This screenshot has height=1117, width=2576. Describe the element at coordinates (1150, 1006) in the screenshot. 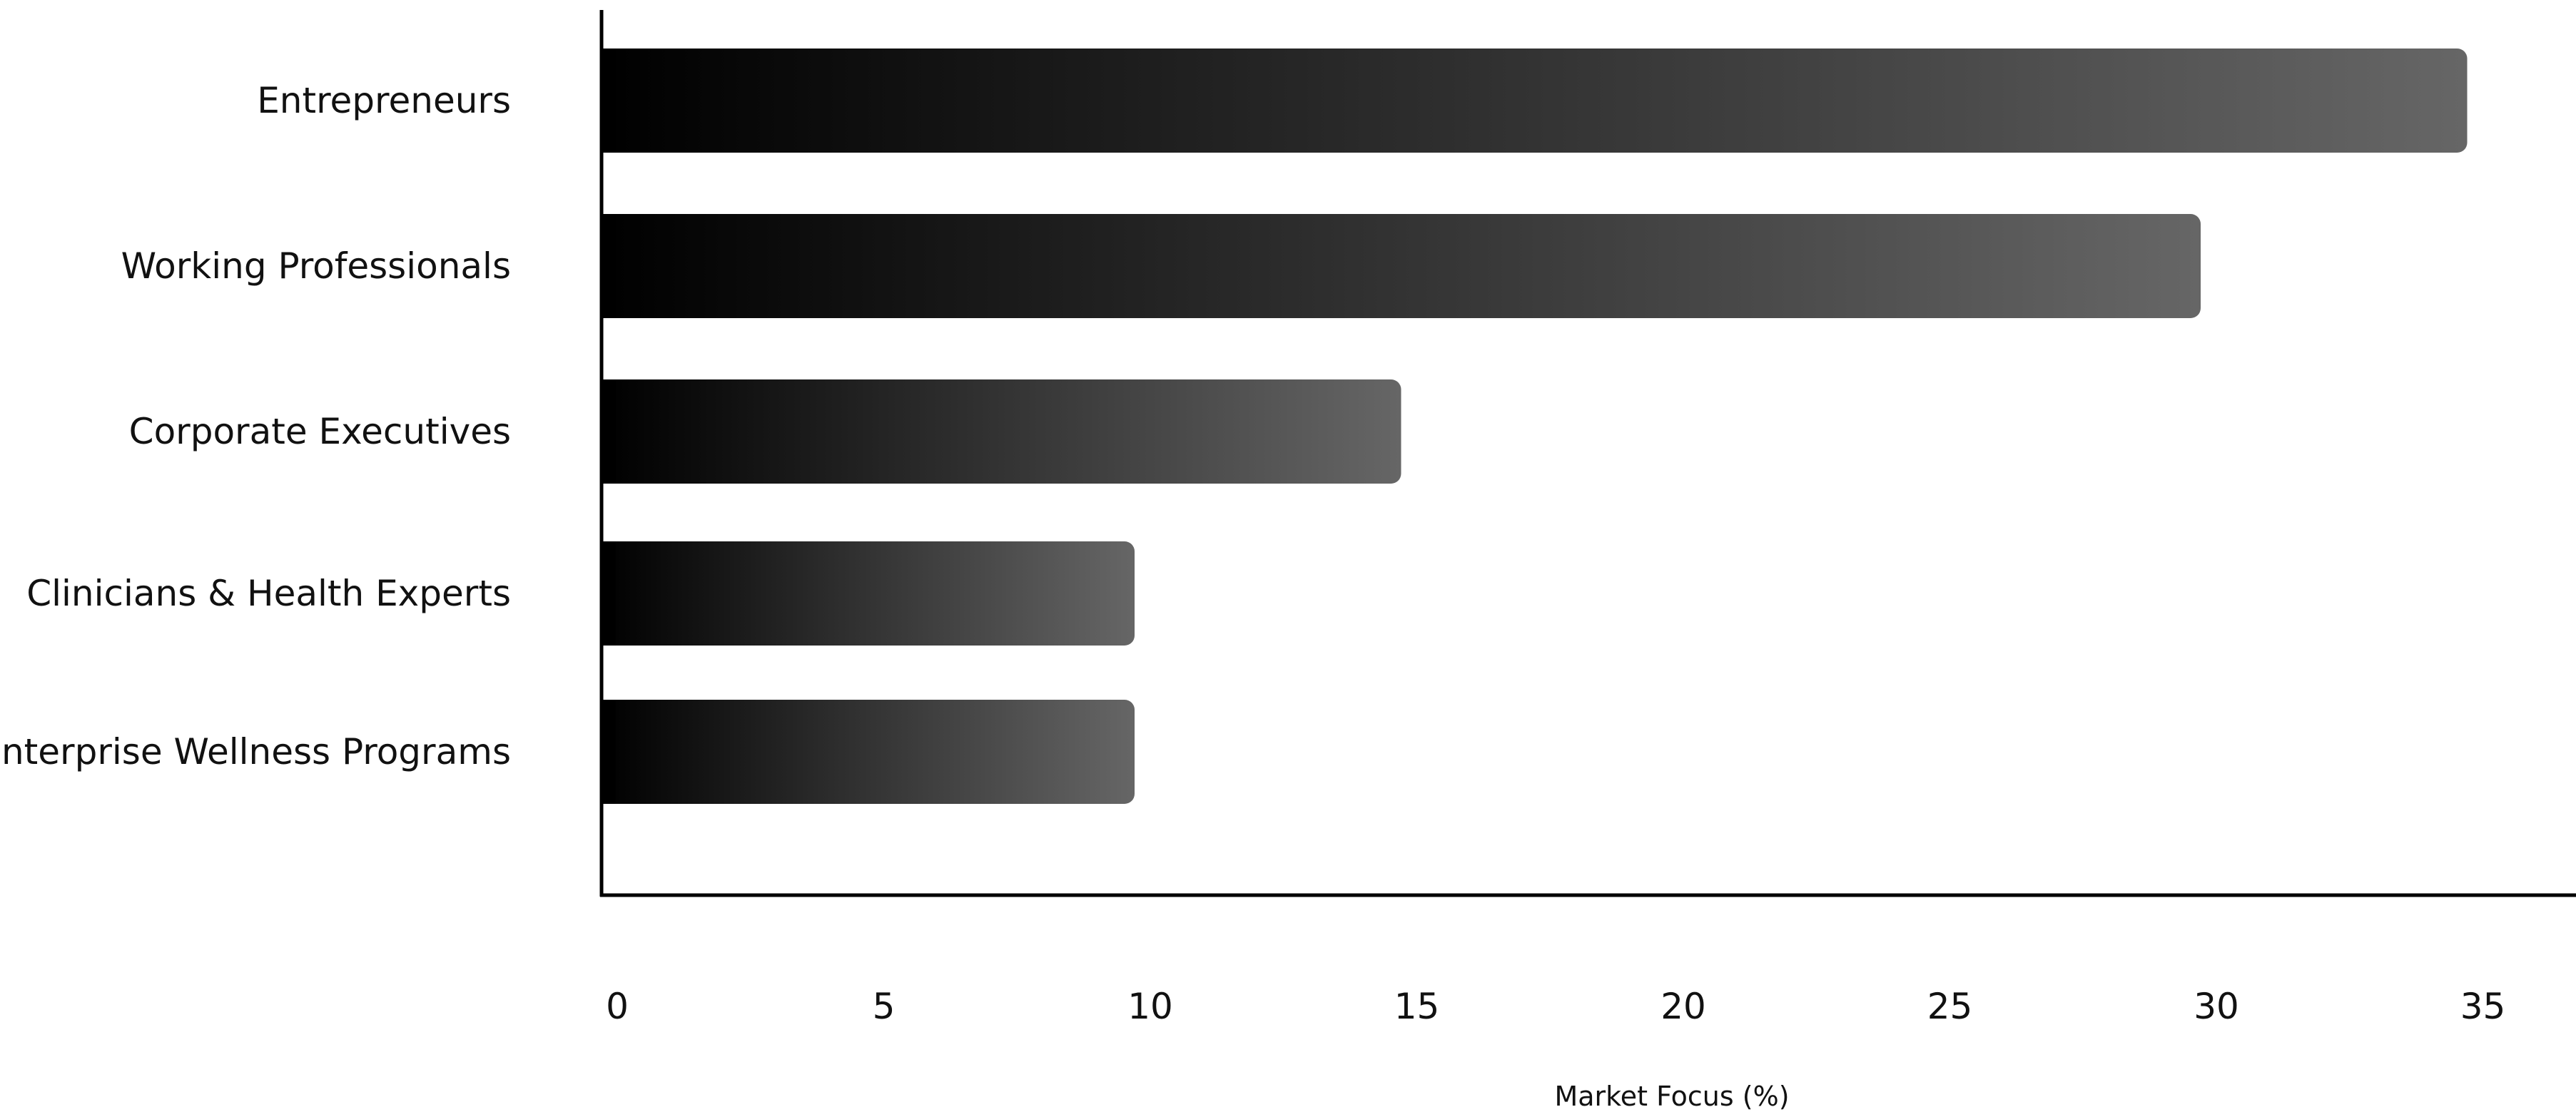

I see `x-tick-label: 10` at that location.